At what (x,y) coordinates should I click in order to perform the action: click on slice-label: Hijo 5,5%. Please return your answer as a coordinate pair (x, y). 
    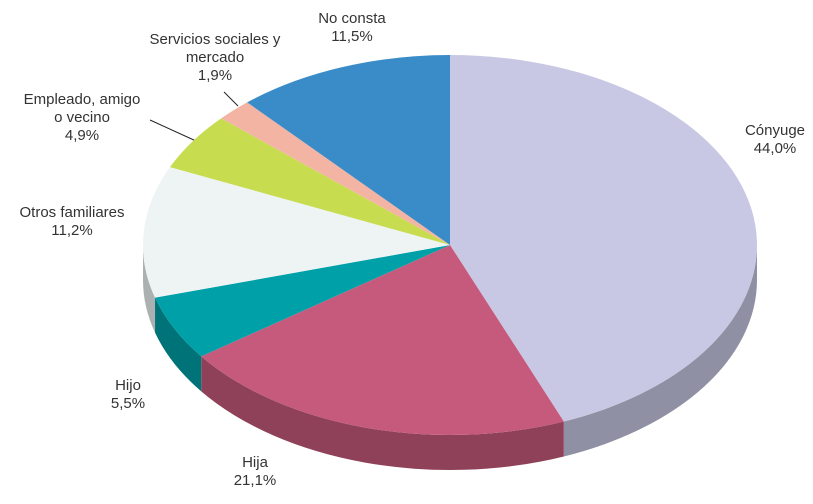
    Looking at the image, I should click on (128, 395).